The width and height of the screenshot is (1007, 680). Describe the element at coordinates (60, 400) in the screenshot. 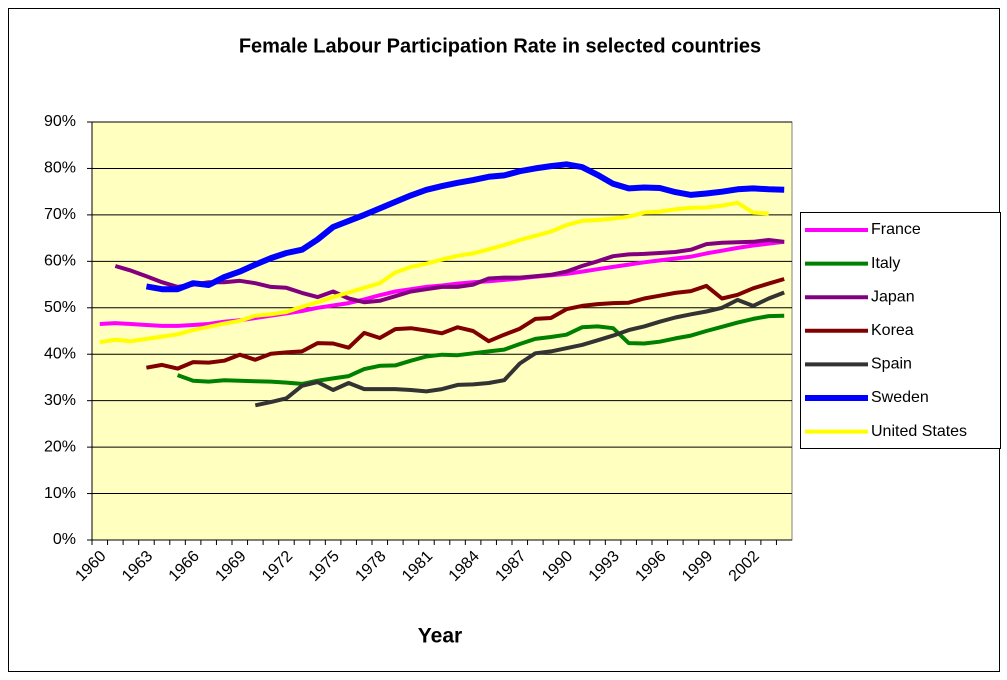

I see `y-tick-label: 30%` at that location.